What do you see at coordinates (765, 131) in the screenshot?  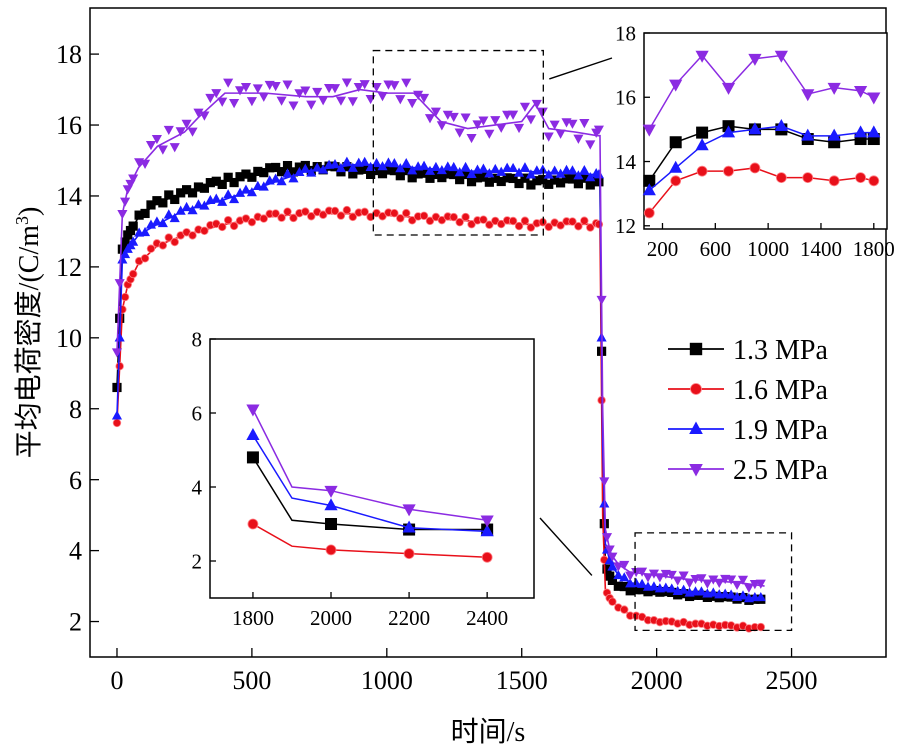 I see `inset-top-frame` at bounding box center [765, 131].